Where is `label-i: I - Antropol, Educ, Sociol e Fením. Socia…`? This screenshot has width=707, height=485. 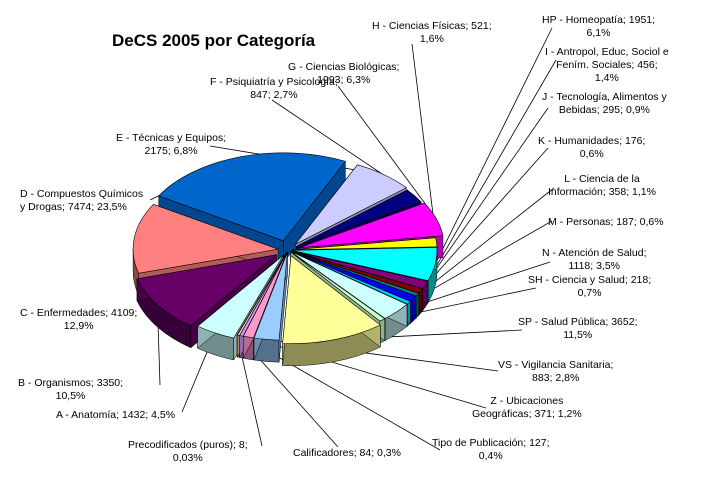 label-i: I - Antropol, Educ, Sociol e Fením. Socia… is located at coordinates (607, 65).